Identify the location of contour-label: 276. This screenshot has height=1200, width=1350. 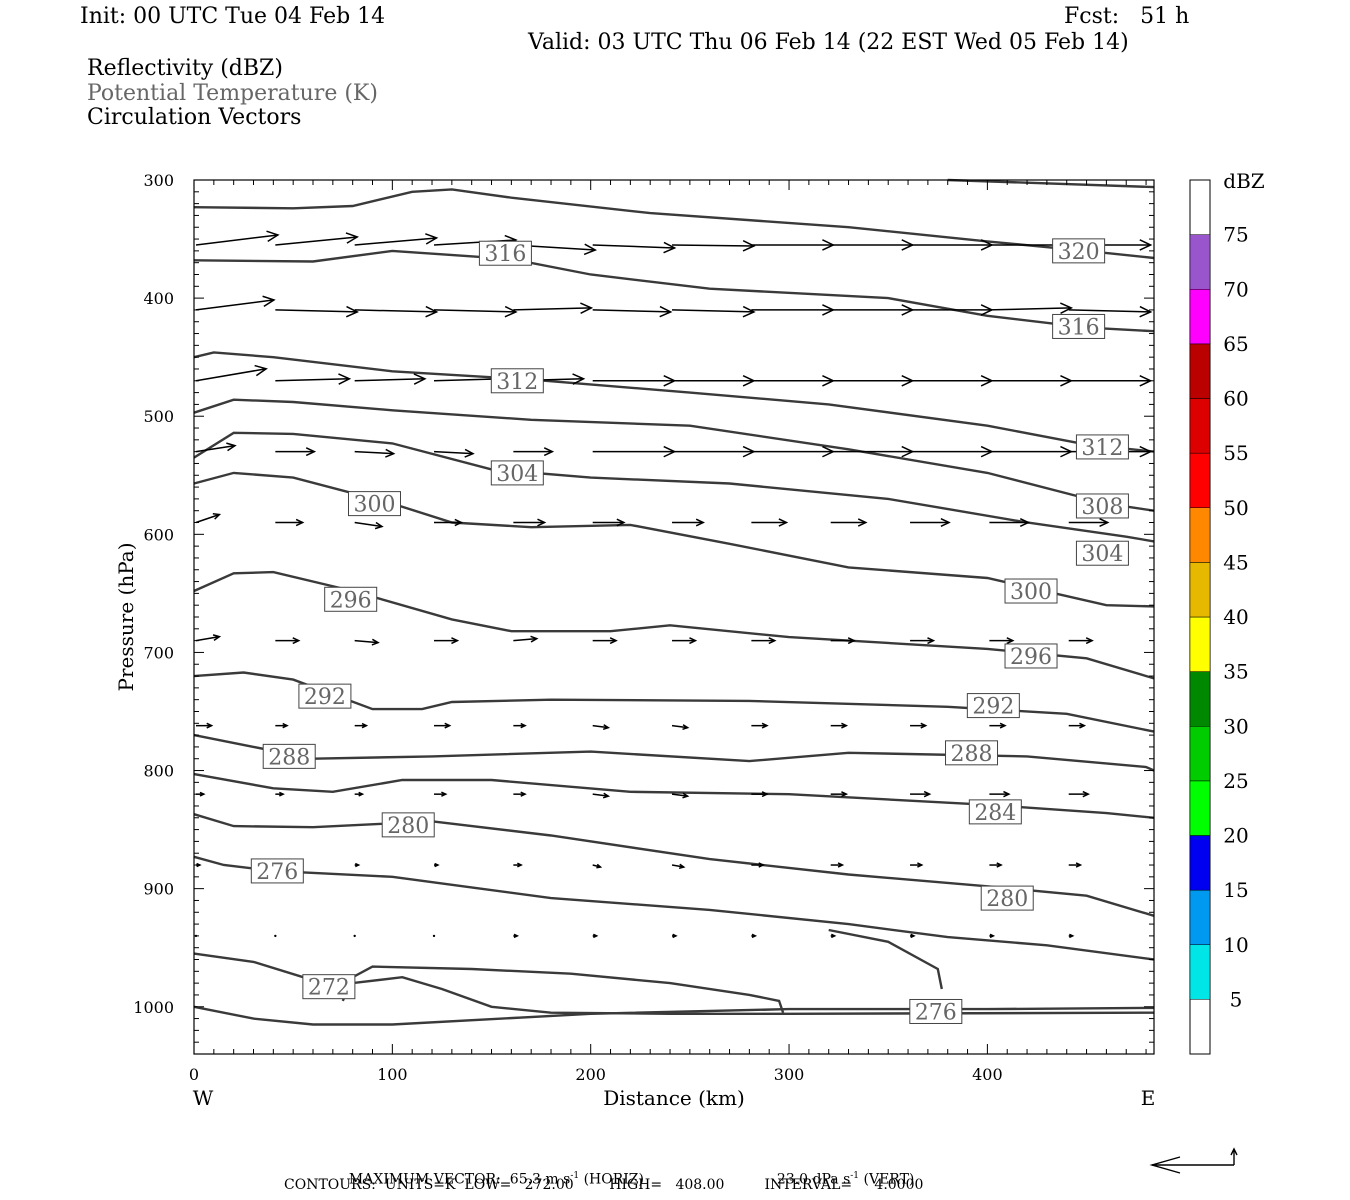
(277, 871).